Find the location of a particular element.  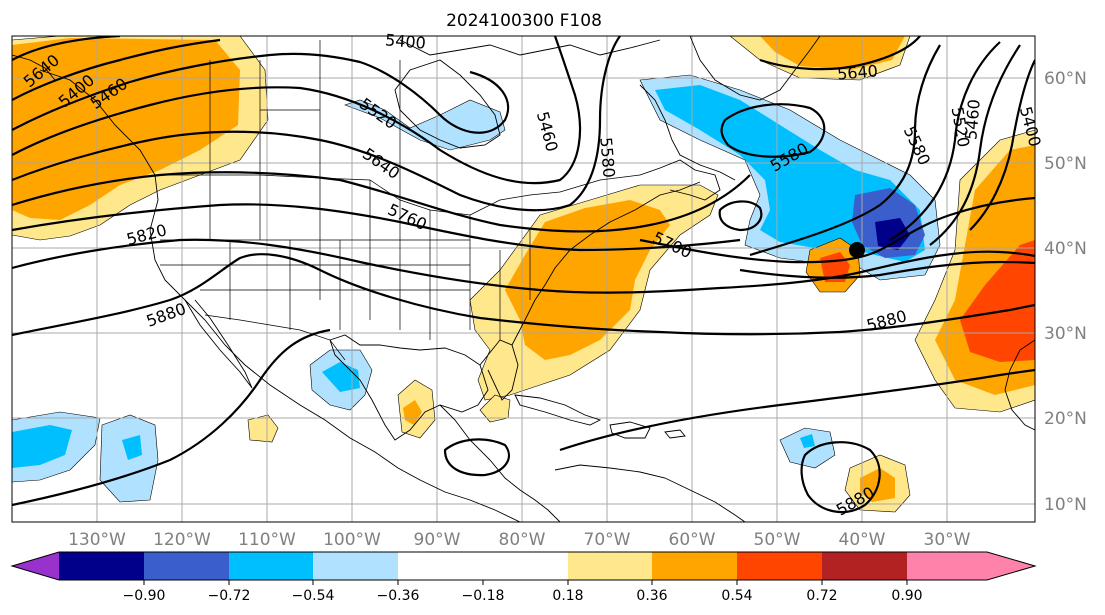

anomaly-region-south-atlantic-blue is located at coordinates (807, 448).